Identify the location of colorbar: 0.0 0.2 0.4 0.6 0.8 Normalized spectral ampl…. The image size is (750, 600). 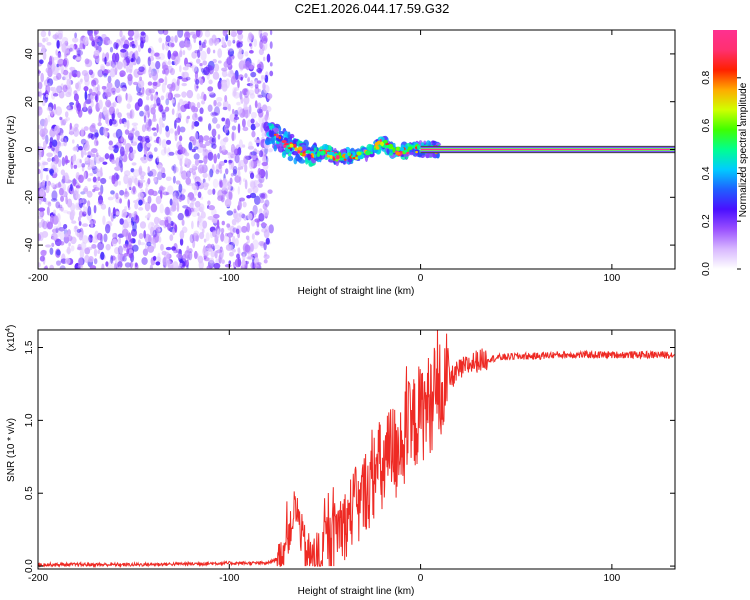
(725, 153).